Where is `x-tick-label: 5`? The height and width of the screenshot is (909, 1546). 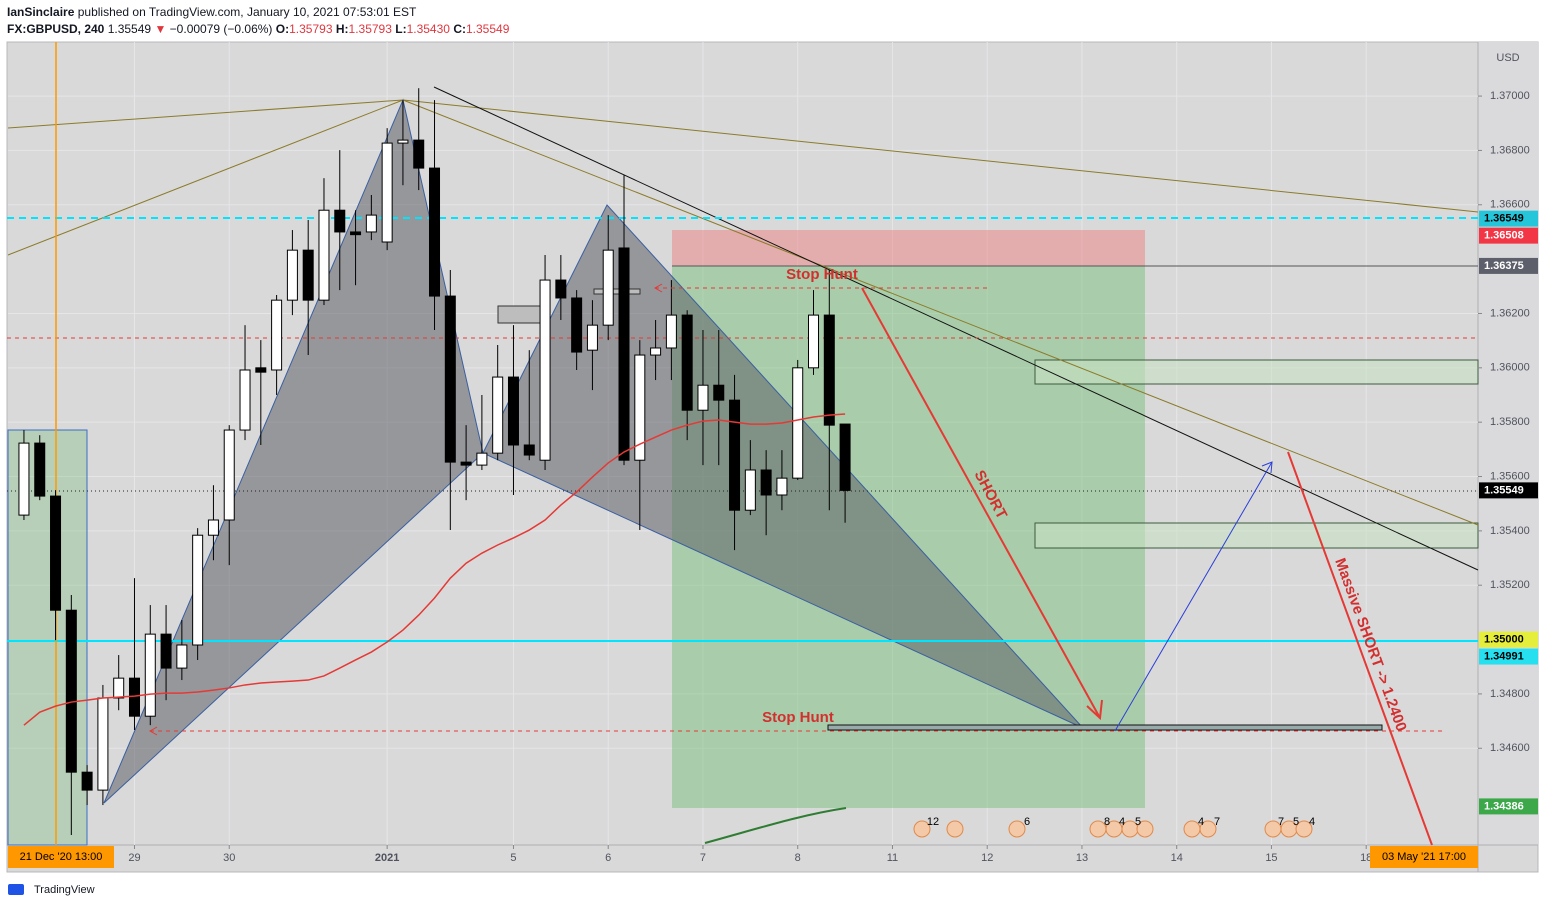
x-tick-label: 5 is located at coordinates (513, 858).